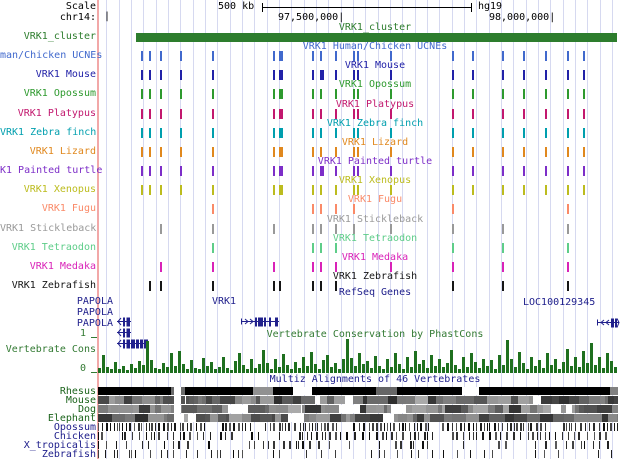 The width and height of the screenshot is (620, 459). What do you see at coordinates (59, 94) in the screenshot?
I see `track-label-vrk1-opossum: VRK1 Opossum` at bounding box center [59, 94].